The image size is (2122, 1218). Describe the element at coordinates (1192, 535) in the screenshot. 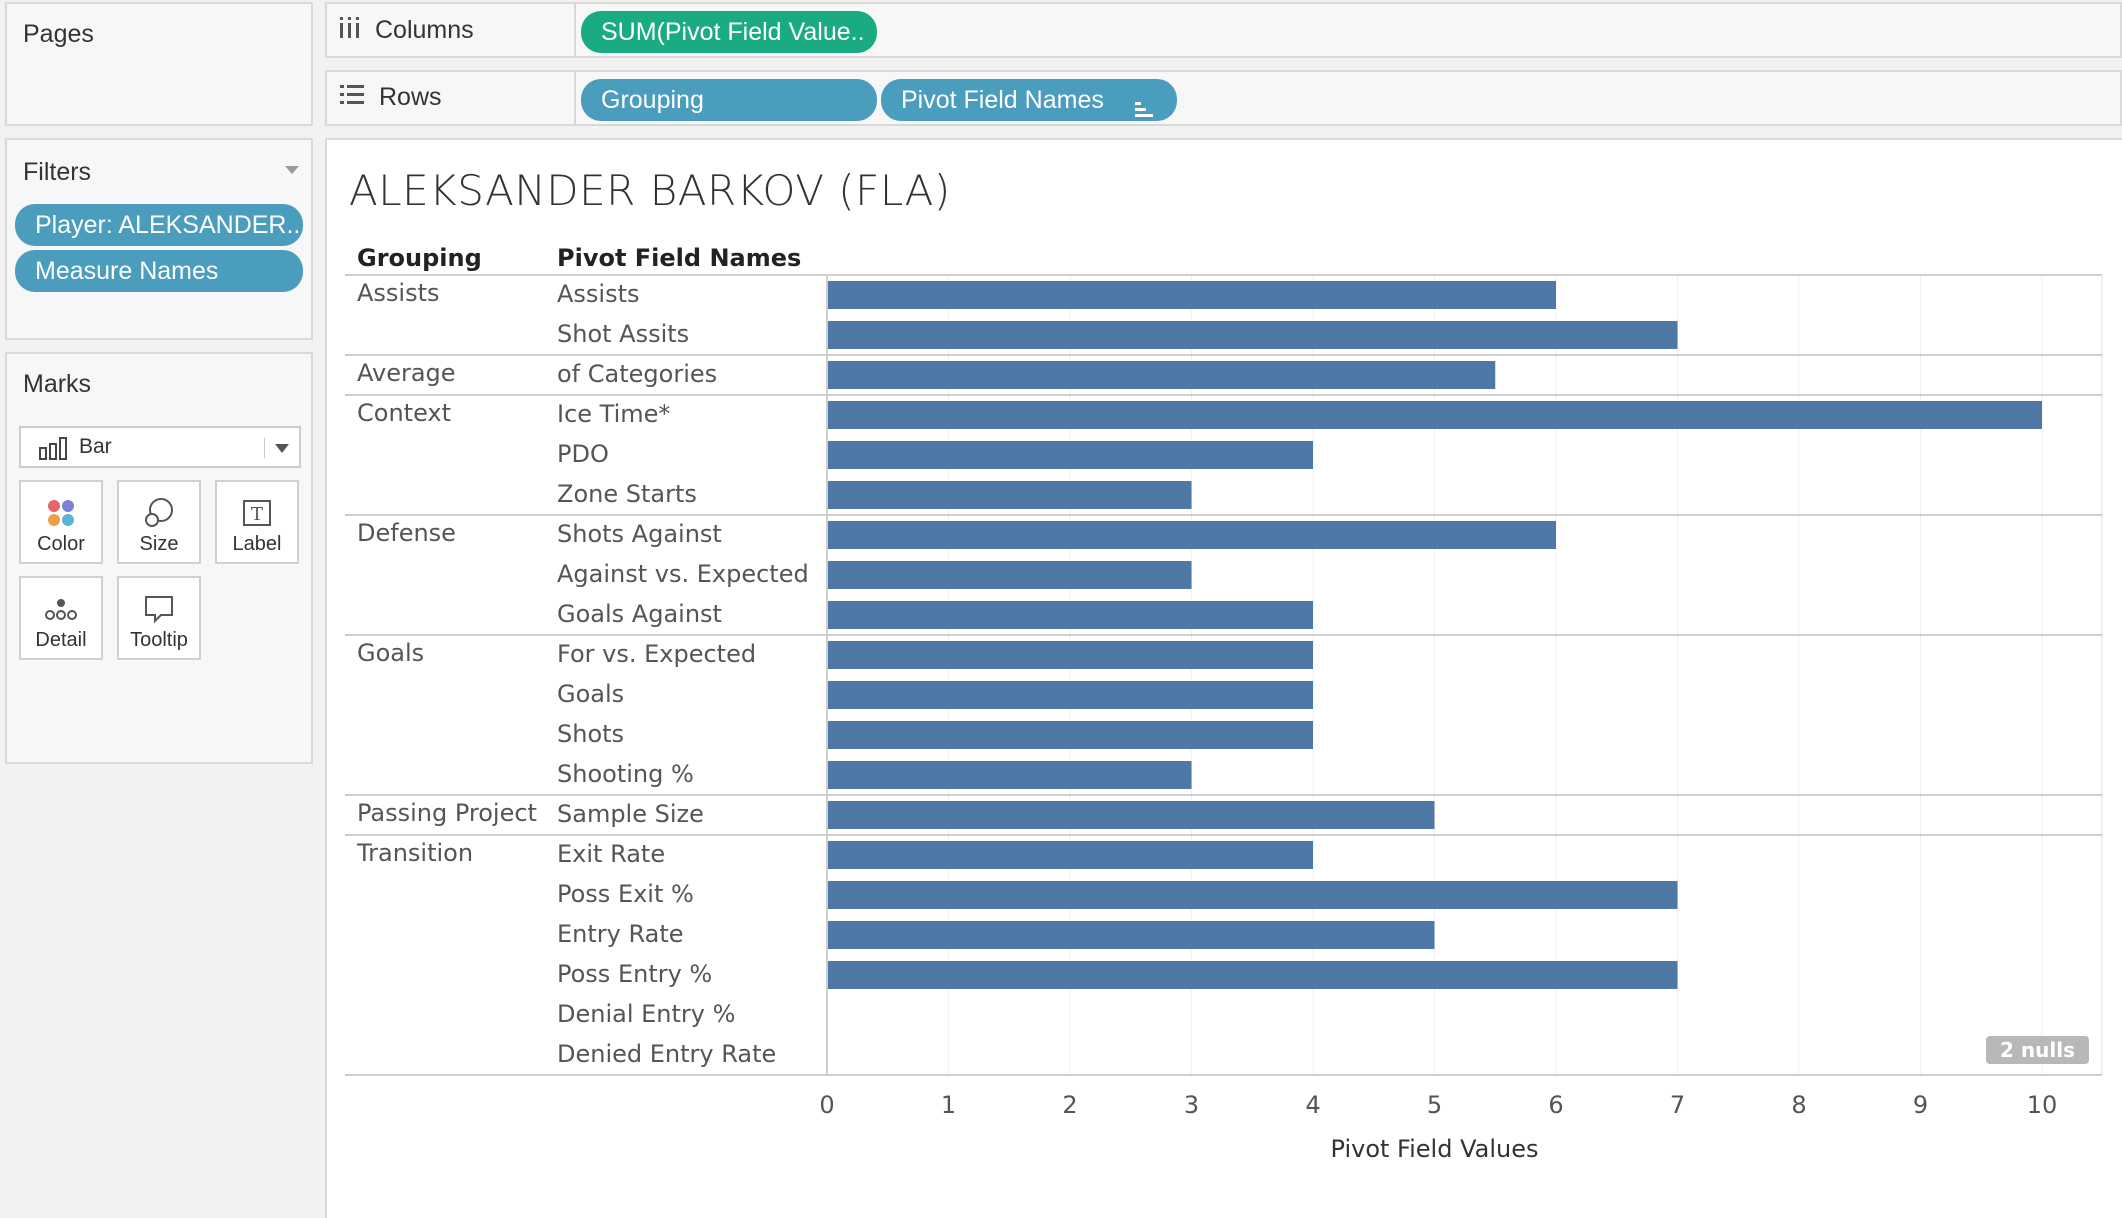

I see `bar-shots-against` at that location.